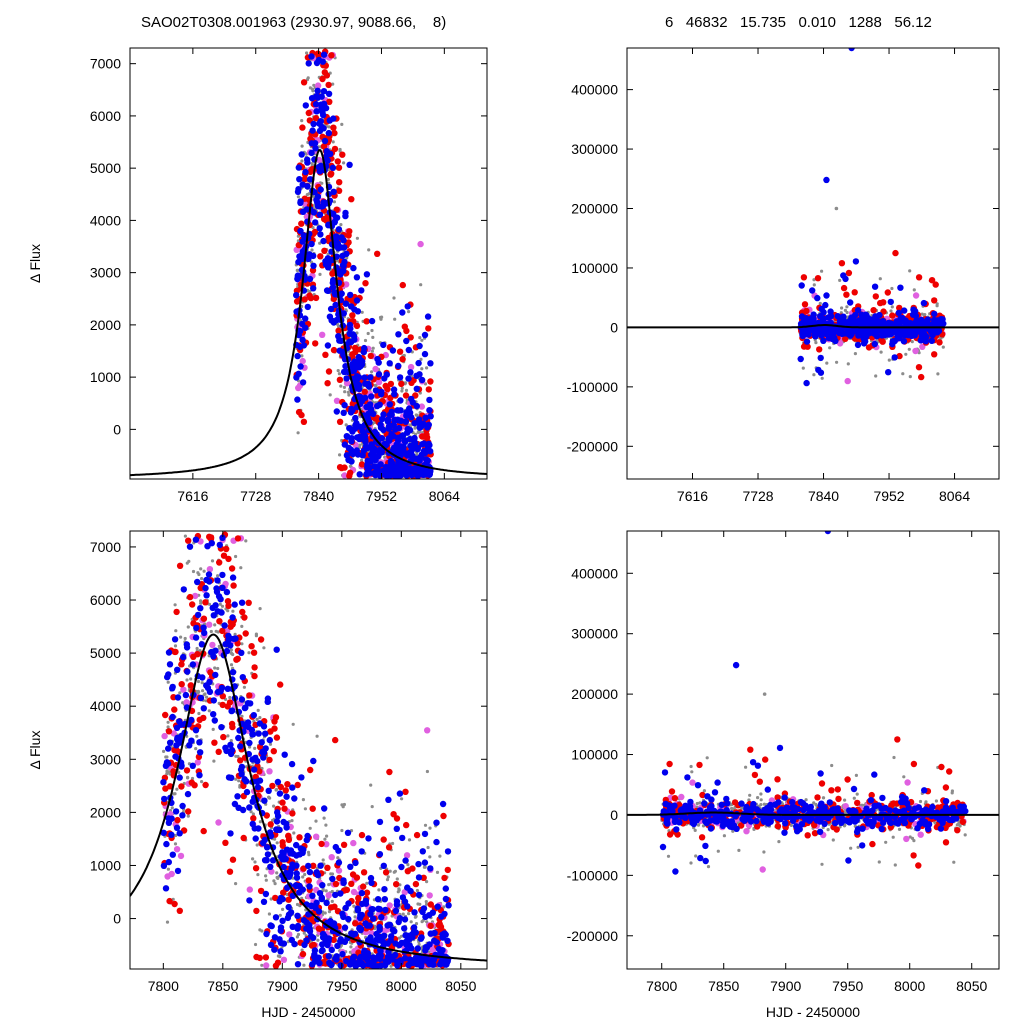 Image resolution: width=1024 pixels, height=1024 pixels. I want to click on x-tick-label: 8064, so click(444, 496).